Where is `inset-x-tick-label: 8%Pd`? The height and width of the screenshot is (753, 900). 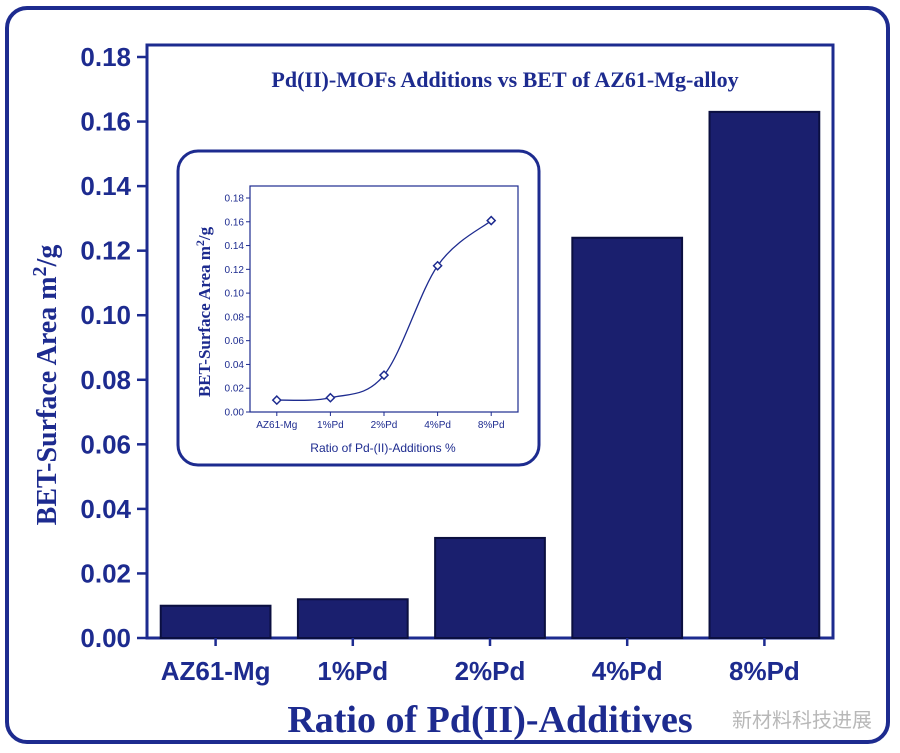 inset-x-tick-label: 8%Pd is located at coordinates (491, 425).